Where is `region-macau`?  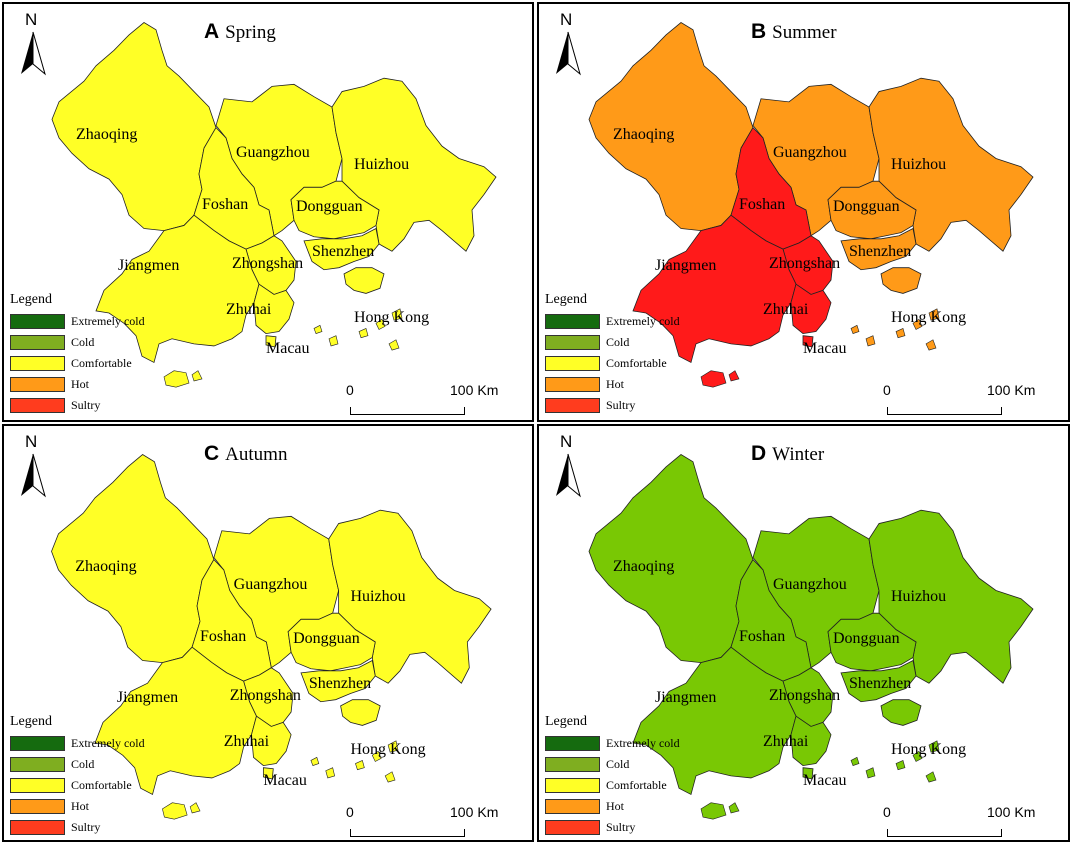 region-macau is located at coordinates (808, 341).